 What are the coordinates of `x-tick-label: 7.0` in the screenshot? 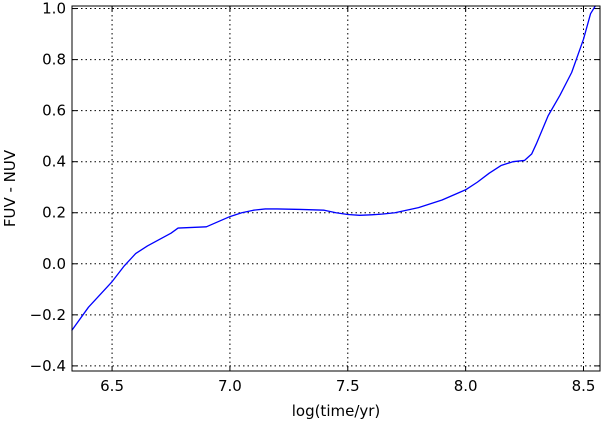 It's located at (230, 386).